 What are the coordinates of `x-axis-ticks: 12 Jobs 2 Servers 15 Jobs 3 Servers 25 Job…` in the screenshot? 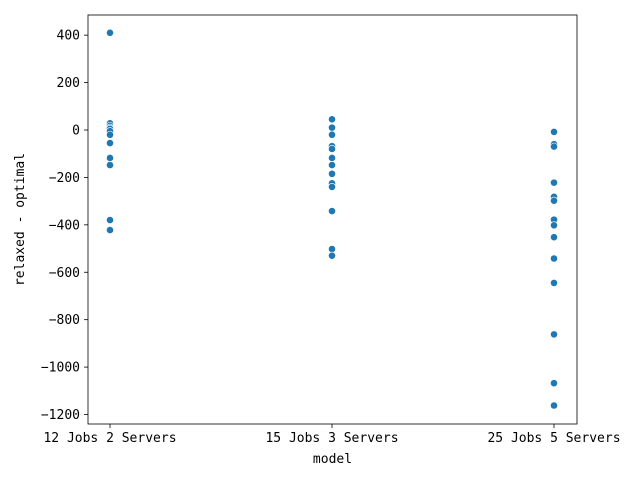 It's located at (332, 435).